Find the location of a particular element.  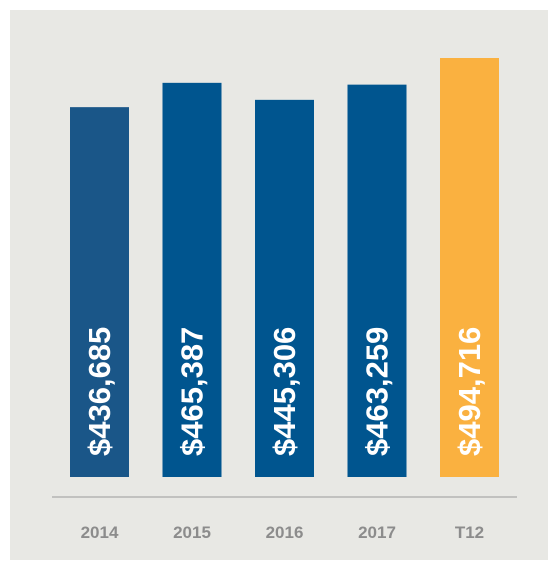

value-label: $465,387 is located at coordinates (192, 391).